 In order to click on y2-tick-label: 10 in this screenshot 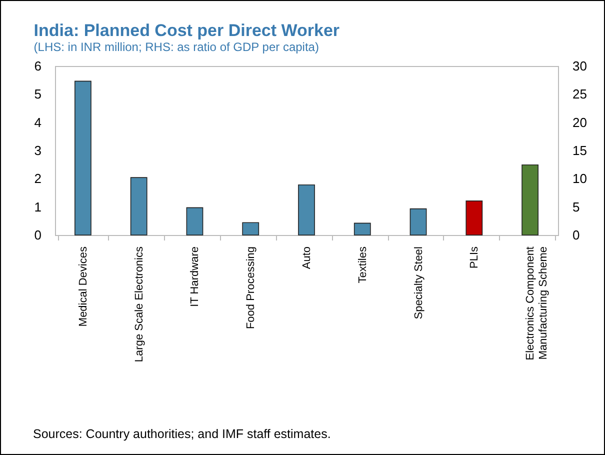, I will do `click(579, 178)`.